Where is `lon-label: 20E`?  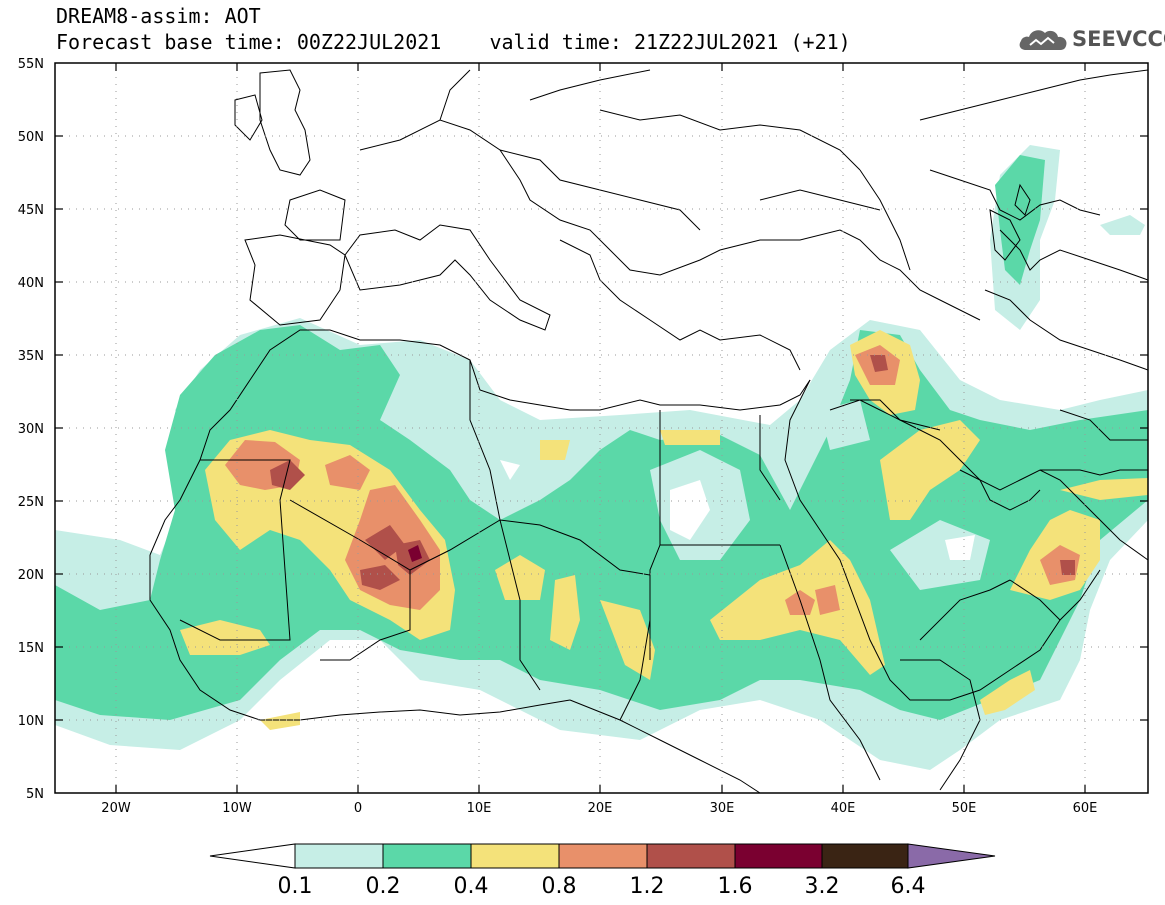
lon-label: 20E is located at coordinates (600, 808).